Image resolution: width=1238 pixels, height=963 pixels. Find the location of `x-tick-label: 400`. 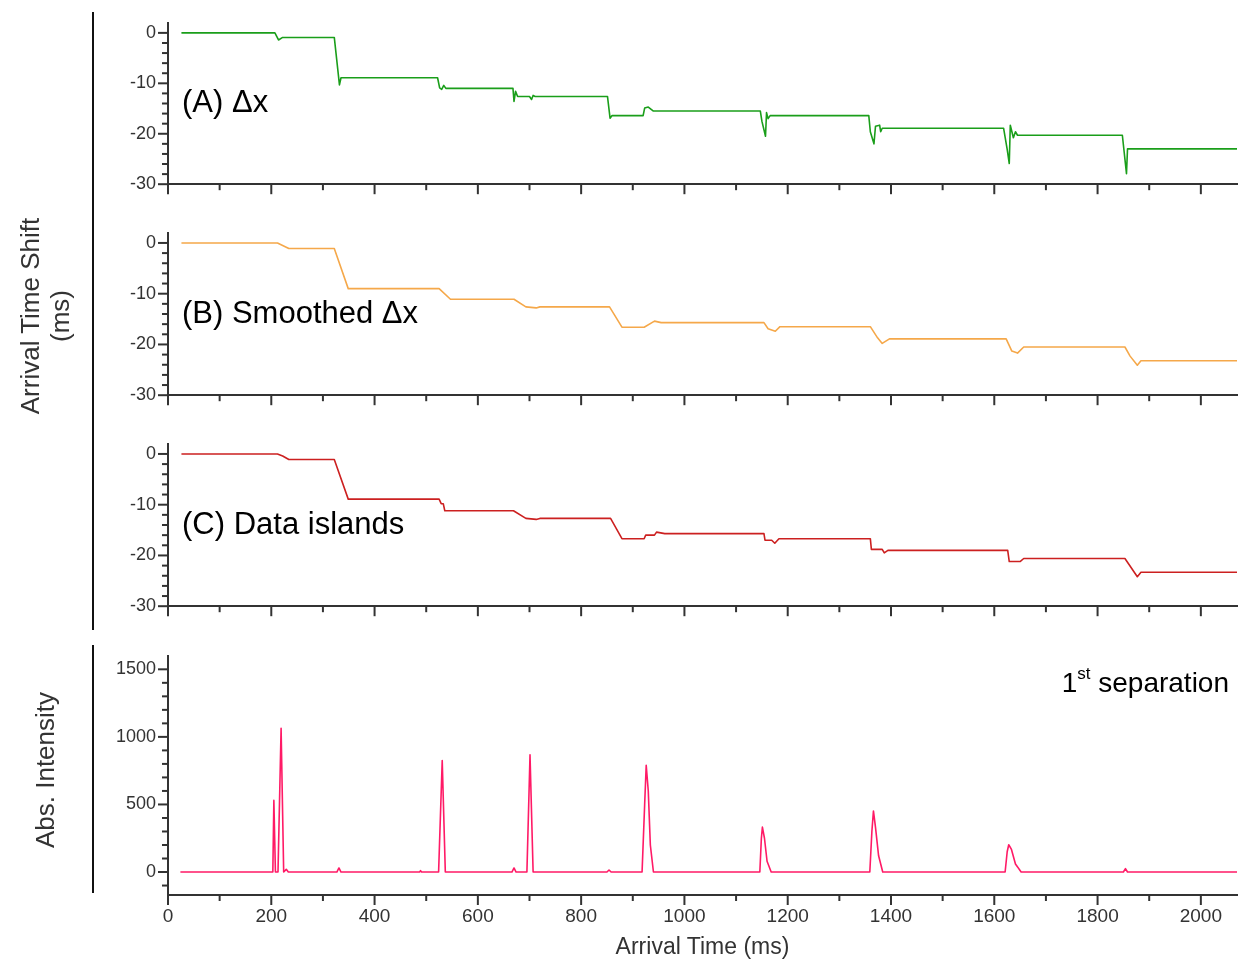

x-tick-label: 400 is located at coordinates (374, 915).